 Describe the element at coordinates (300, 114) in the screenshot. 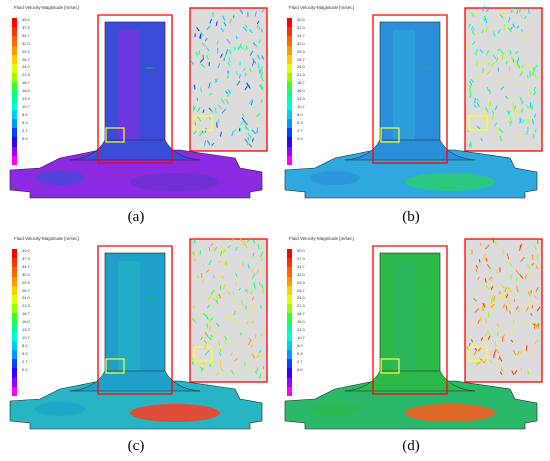

I see `legend-tick: 8.0` at that location.